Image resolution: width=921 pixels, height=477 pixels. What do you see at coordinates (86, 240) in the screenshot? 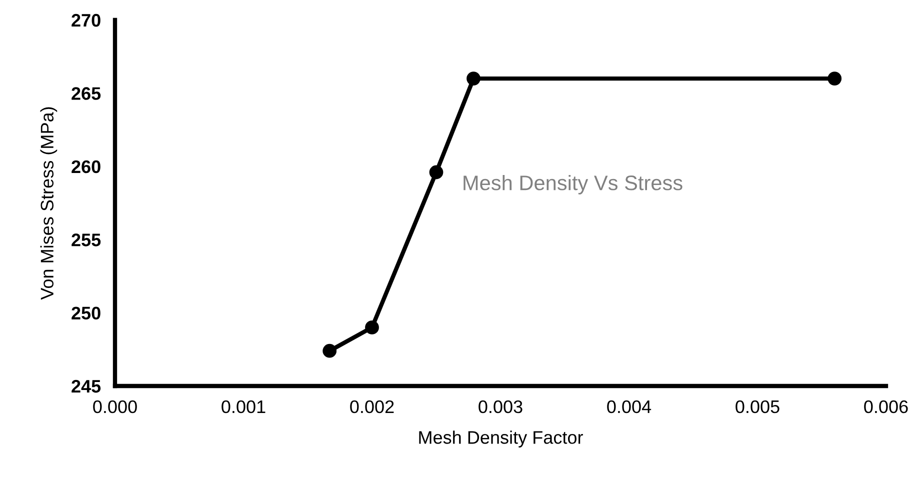
I see `y-tick-label: 255` at bounding box center [86, 240].